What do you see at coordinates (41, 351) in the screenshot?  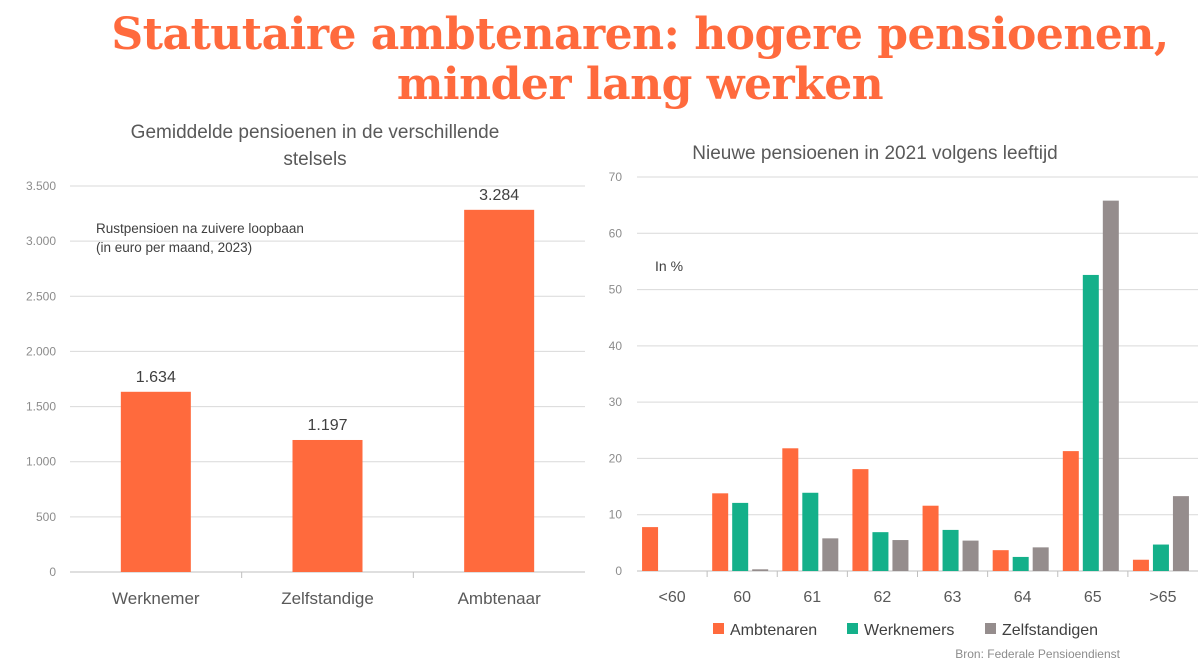 I see `y-tick-label: 2.000` at bounding box center [41, 351].